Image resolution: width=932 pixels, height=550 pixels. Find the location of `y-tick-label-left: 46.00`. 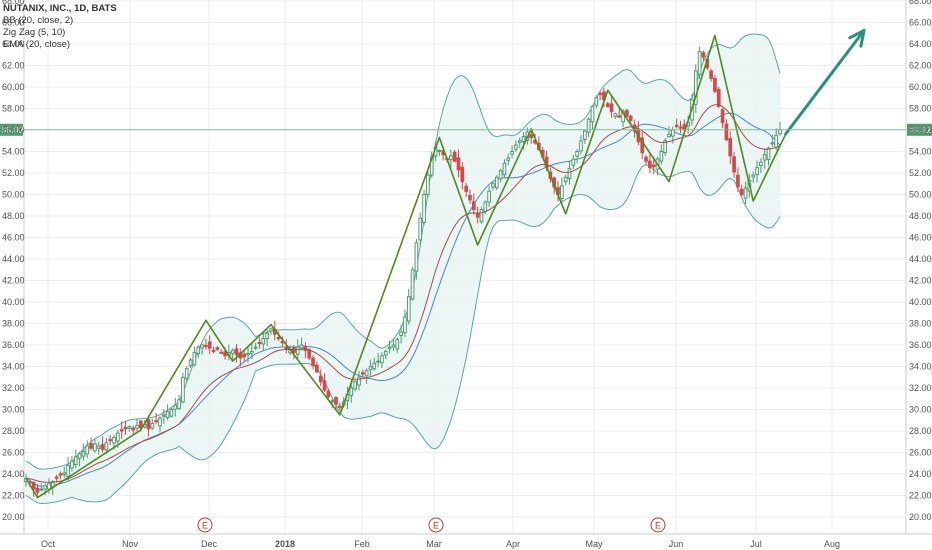

y-tick-label-left: 46.00 is located at coordinates (13, 238).